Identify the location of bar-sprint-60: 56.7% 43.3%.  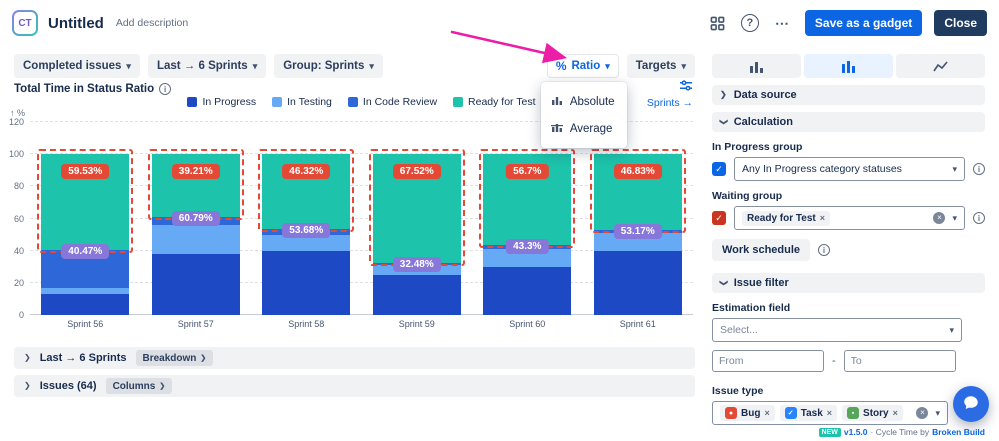
(527, 218).